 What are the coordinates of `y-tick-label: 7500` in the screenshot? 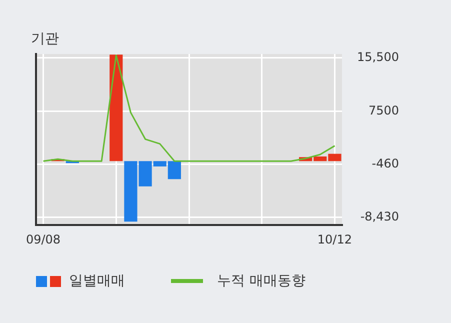 It's located at (383, 110).